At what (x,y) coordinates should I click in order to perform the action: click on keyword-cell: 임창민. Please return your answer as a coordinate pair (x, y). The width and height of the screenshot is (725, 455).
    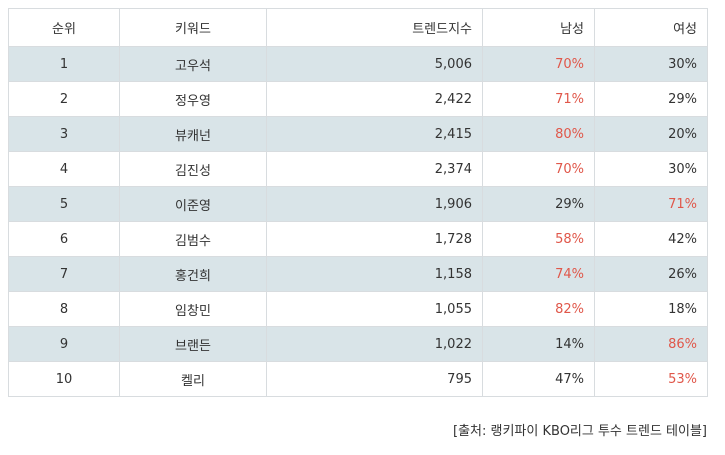
    Looking at the image, I should click on (193, 309).